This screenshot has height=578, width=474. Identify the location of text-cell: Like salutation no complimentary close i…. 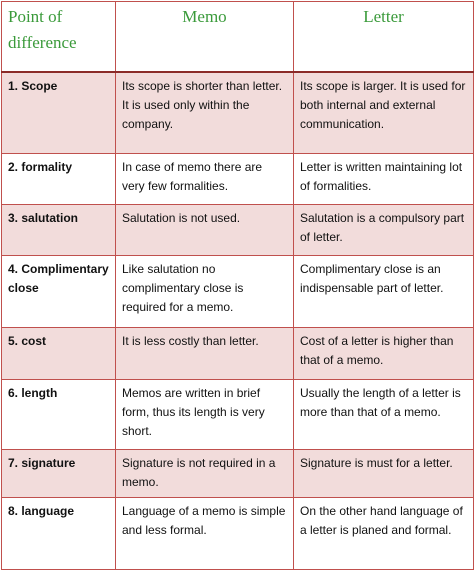
(204, 291).